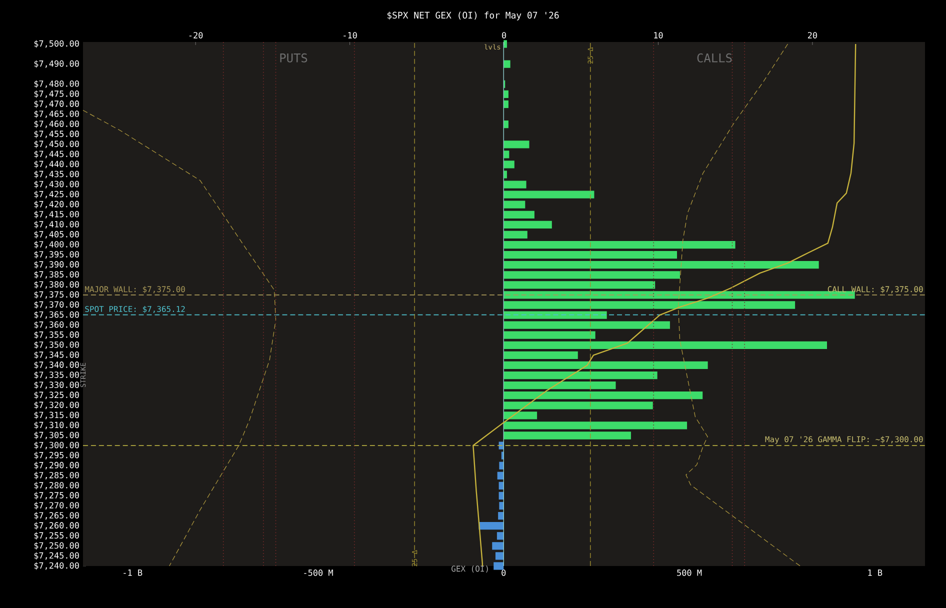 The width and height of the screenshot is (946, 608). I want to click on y-tick-label: $7,440.00, so click(56, 164).